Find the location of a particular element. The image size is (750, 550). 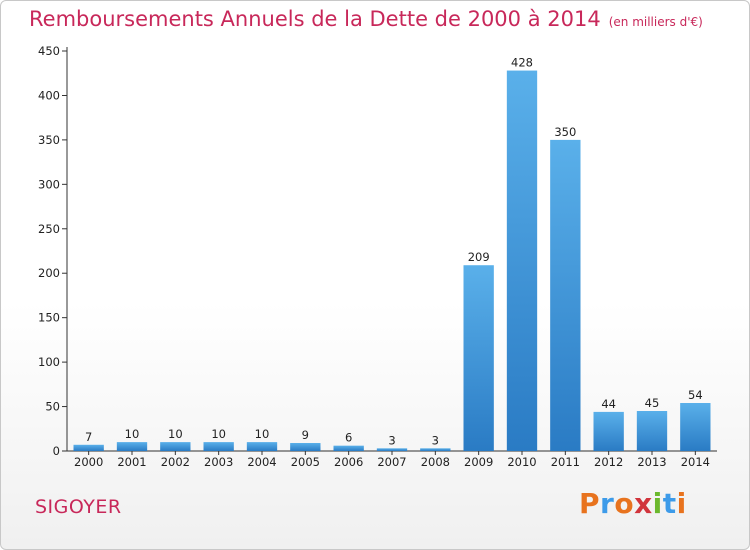

x-tick-label: 2004 is located at coordinates (261, 462).